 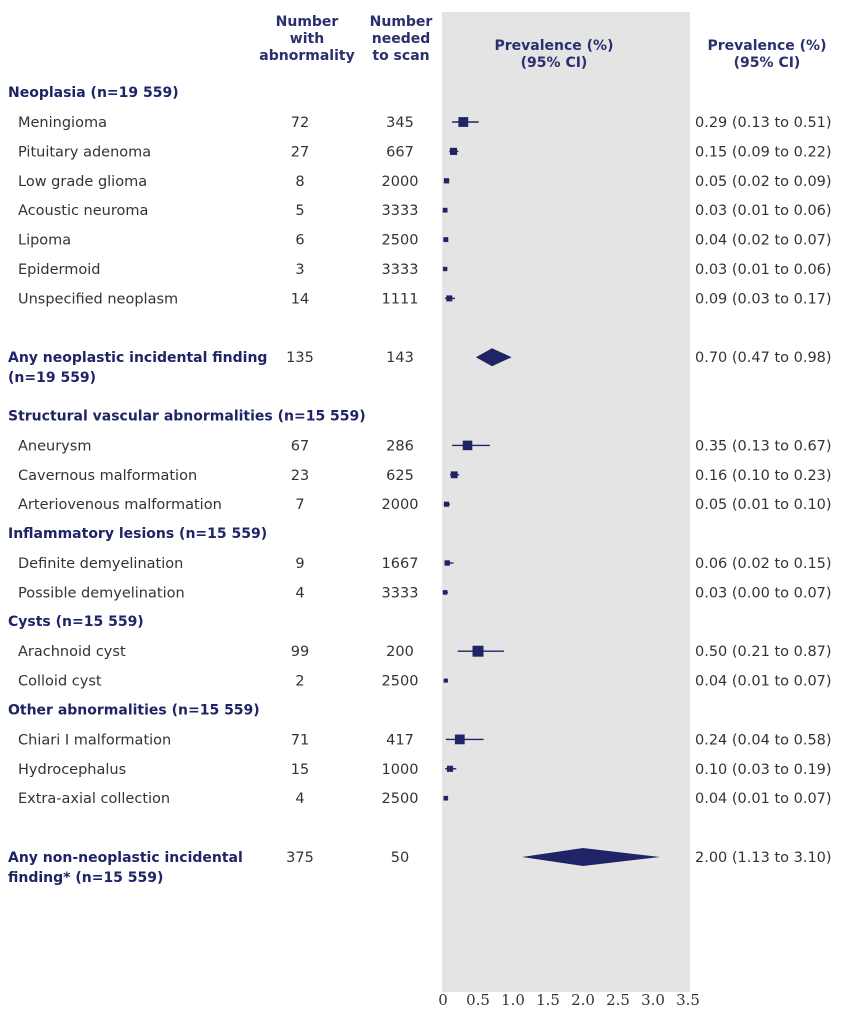 What do you see at coordinates (125, 858) in the screenshot?
I see `summary-label: Any non-neoplastic incidental` at bounding box center [125, 858].